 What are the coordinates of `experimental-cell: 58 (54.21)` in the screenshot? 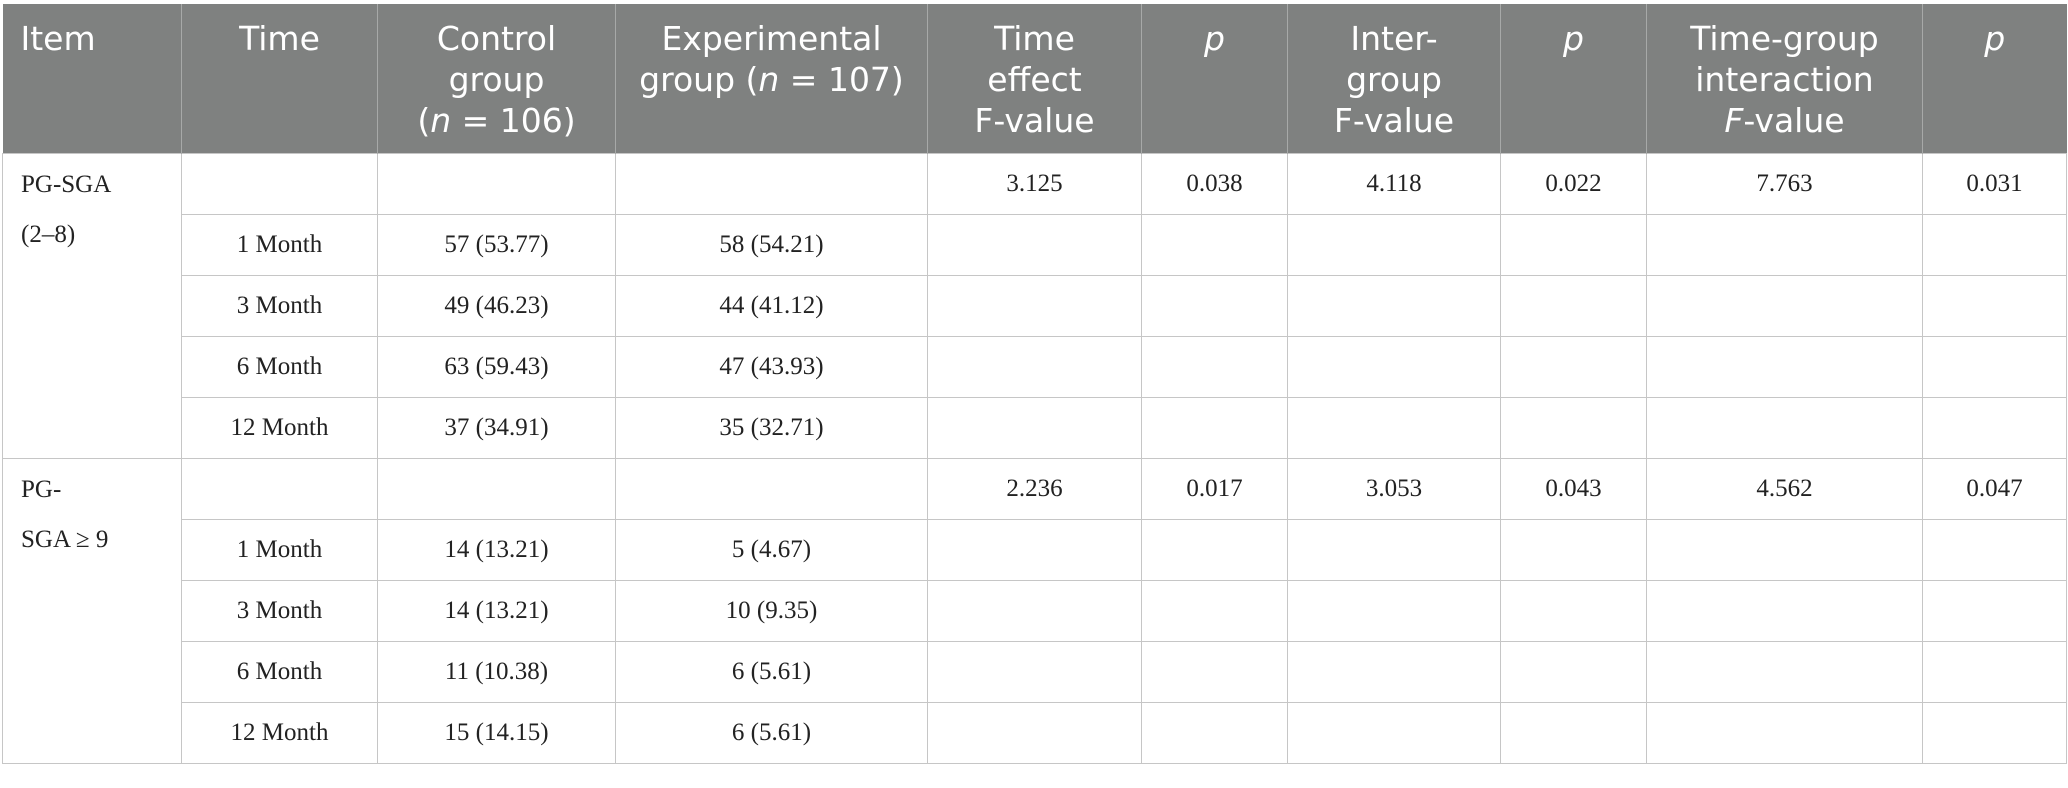 It's located at (771, 245).